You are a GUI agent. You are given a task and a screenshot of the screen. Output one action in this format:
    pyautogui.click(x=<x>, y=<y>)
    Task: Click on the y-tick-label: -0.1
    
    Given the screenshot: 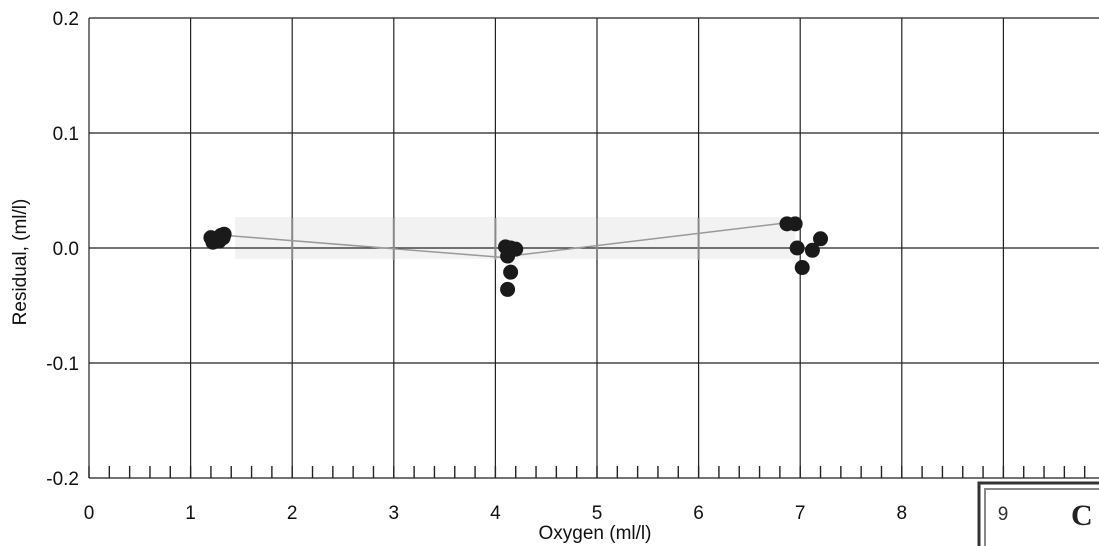 What is the action you would take?
    pyautogui.click(x=62, y=364)
    